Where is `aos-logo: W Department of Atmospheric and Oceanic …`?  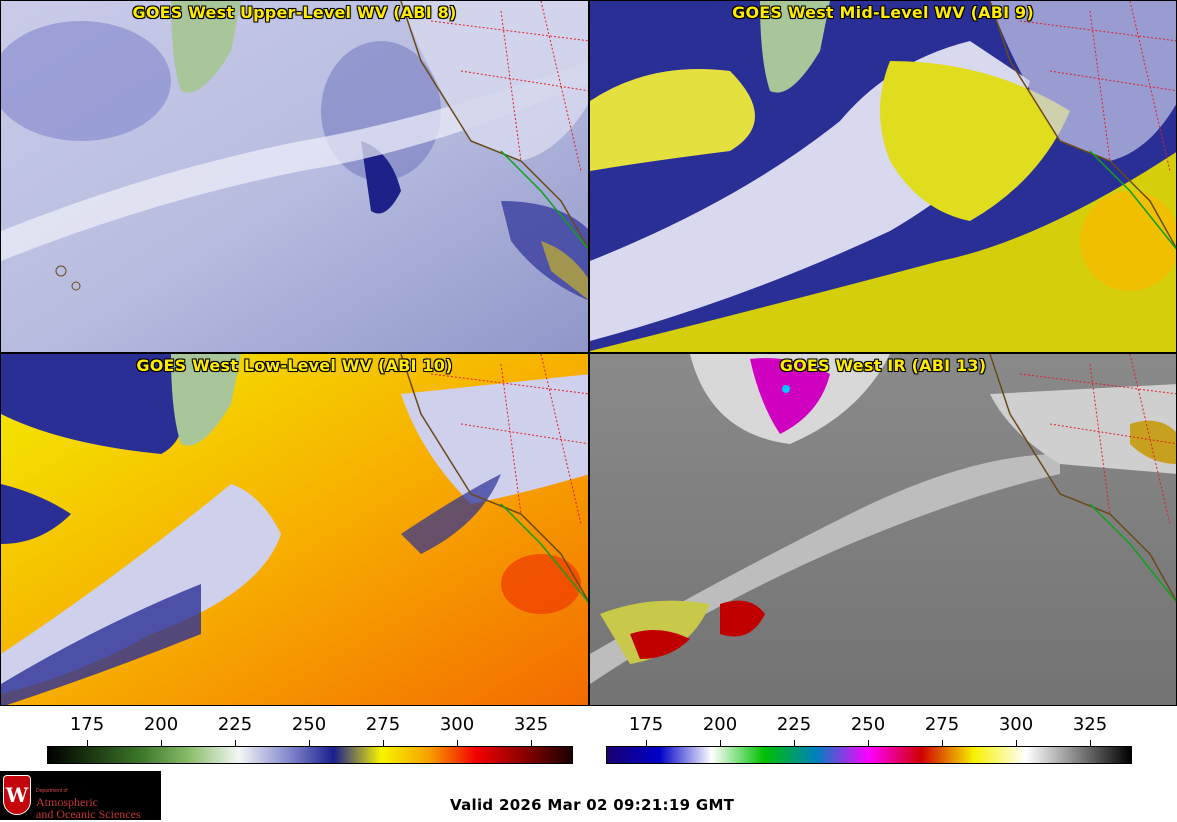
aos-logo: W Department of Atmospheric and Oceanic … is located at coordinates (80, 796).